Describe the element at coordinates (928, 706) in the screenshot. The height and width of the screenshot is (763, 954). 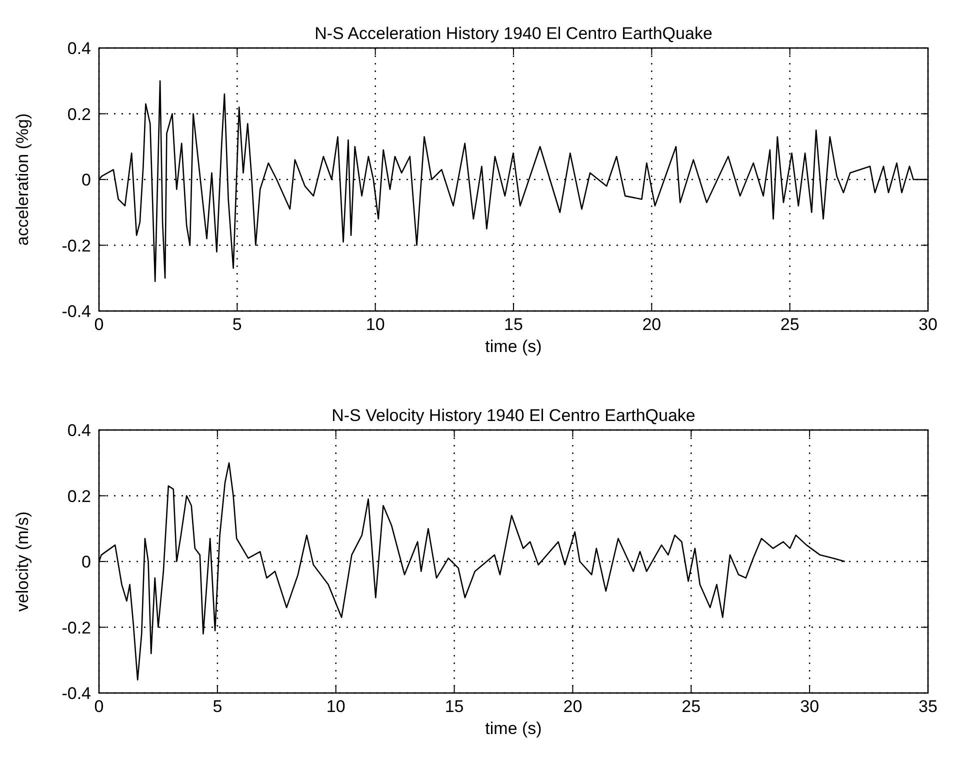
I see `x-tick-label: 35` at that location.